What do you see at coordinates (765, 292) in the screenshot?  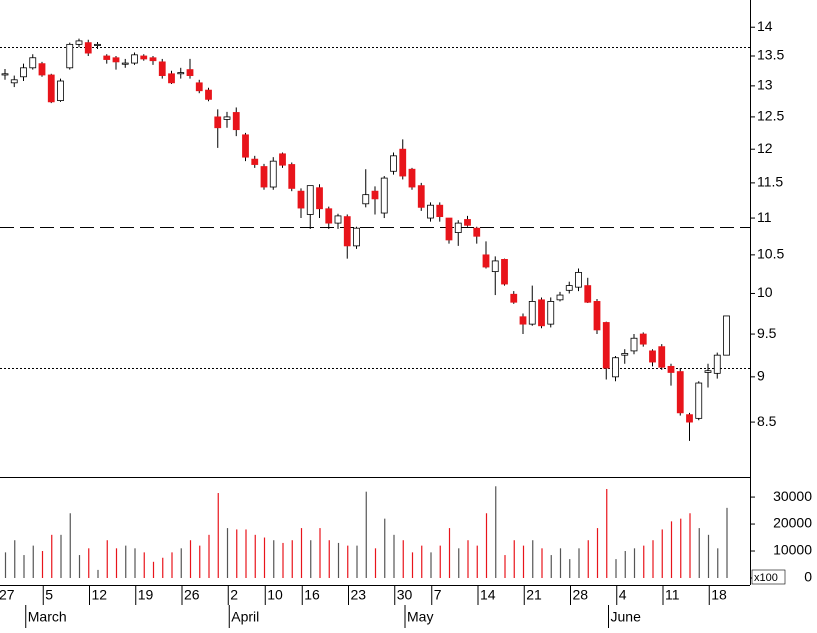 I see `y-tick-label: 10` at bounding box center [765, 292].